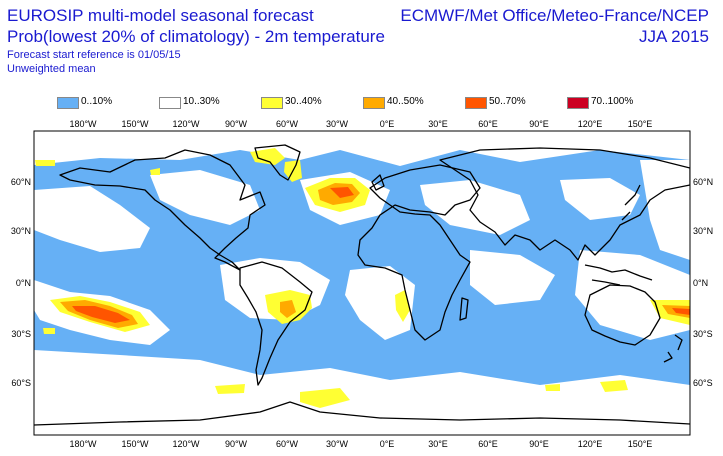 The width and height of the screenshot is (723, 456). Describe the element at coordinates (631, 202) in the screenshot. I see `japan-coast` at that location.